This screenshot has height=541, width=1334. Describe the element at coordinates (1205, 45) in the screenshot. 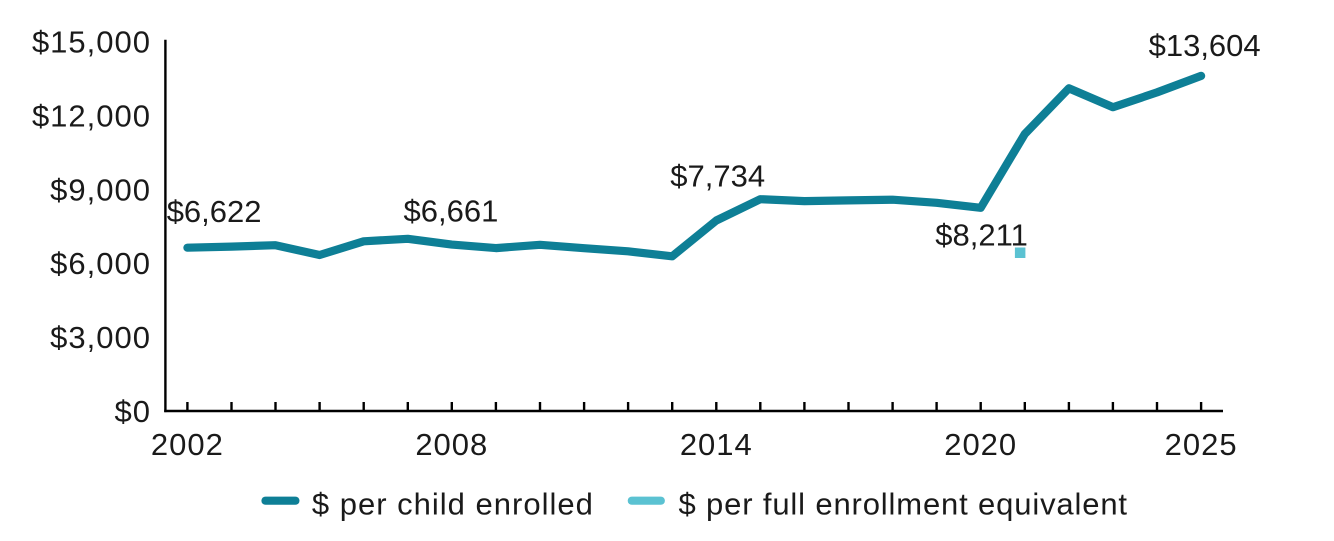

I see `svg-text: $13,604` at that location.